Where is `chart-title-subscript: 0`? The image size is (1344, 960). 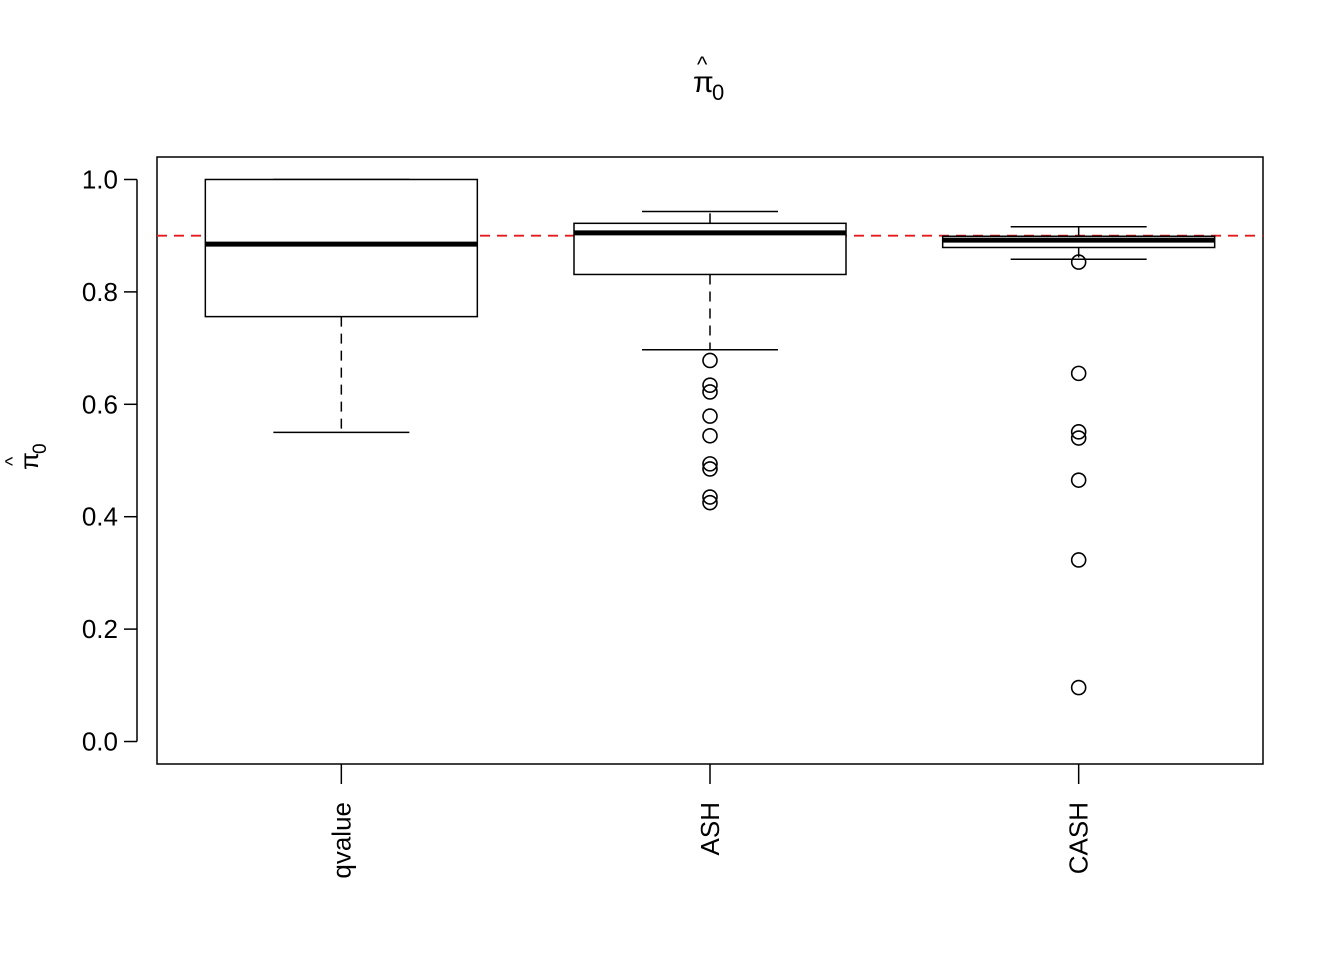
chart-title-subscript: 0 is located at coordinates (718, 92).